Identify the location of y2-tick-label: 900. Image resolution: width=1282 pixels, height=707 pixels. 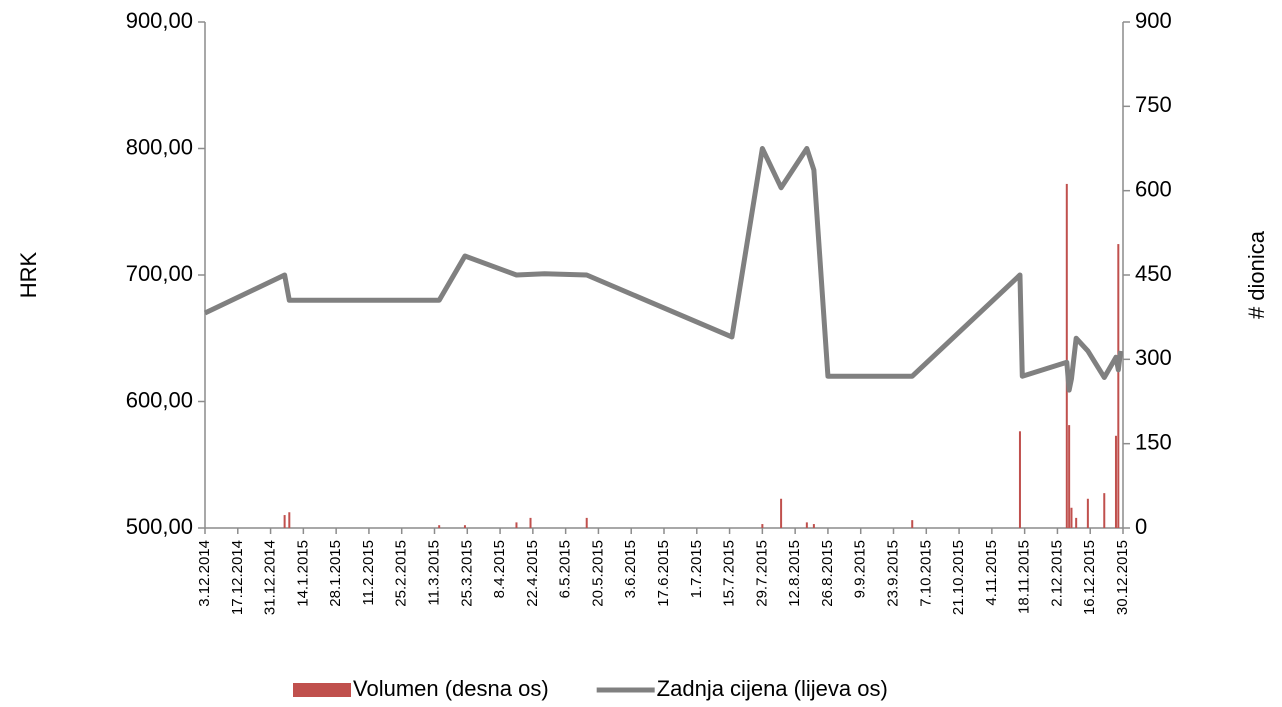
(1153, 20).